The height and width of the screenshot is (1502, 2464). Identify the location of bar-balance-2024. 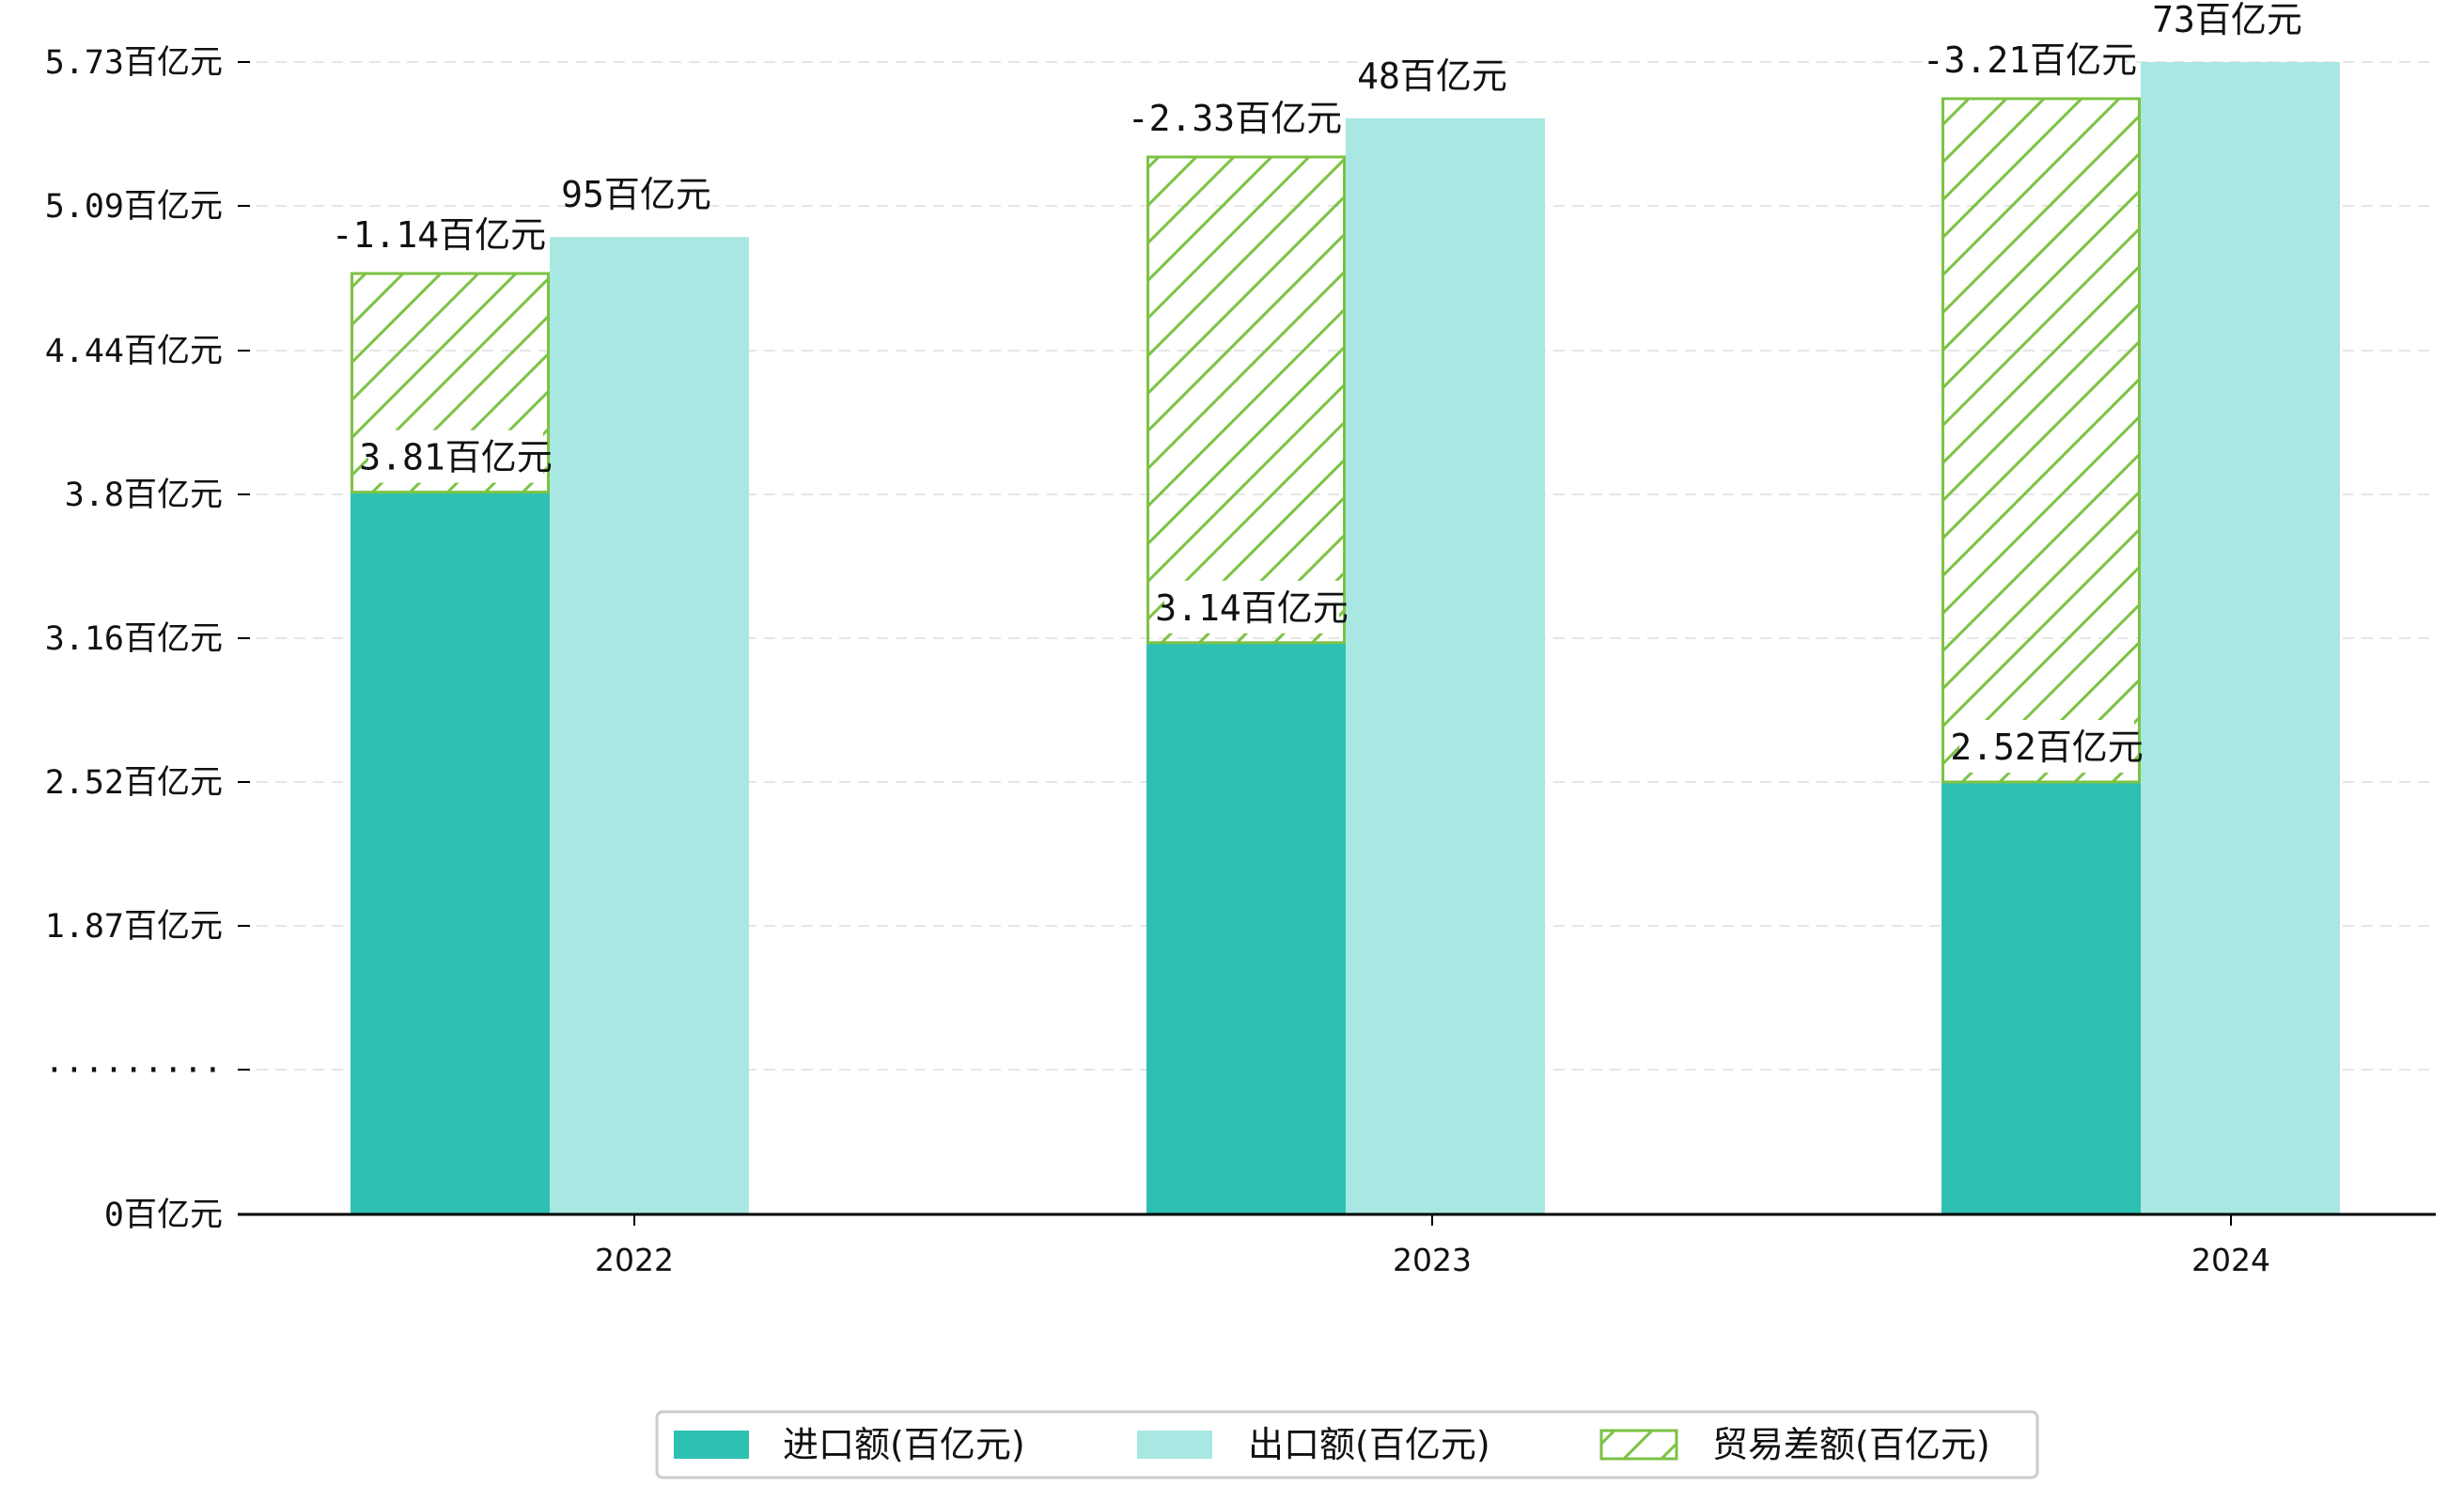
(2041, 440).